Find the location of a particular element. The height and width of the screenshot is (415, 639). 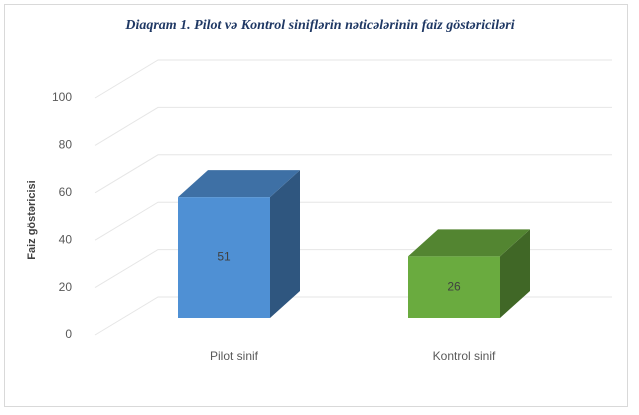

y-tick-label: 60 is located at coordinates (66, 192).